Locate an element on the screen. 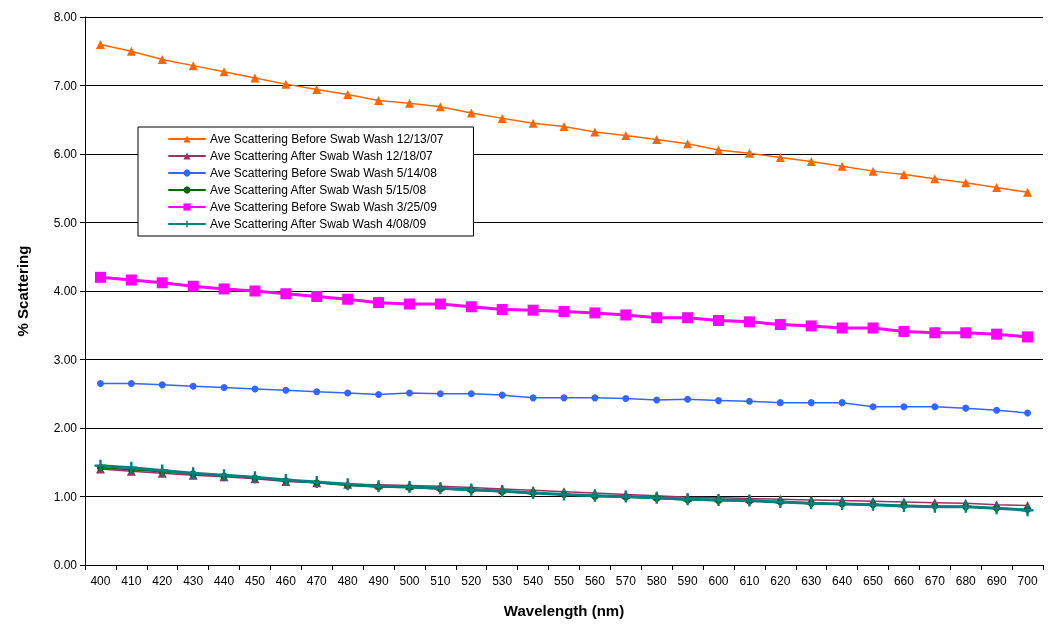 This screenshot has height=628, width=1058. x-tick-label: 500 is located at coordinates (409, 581).